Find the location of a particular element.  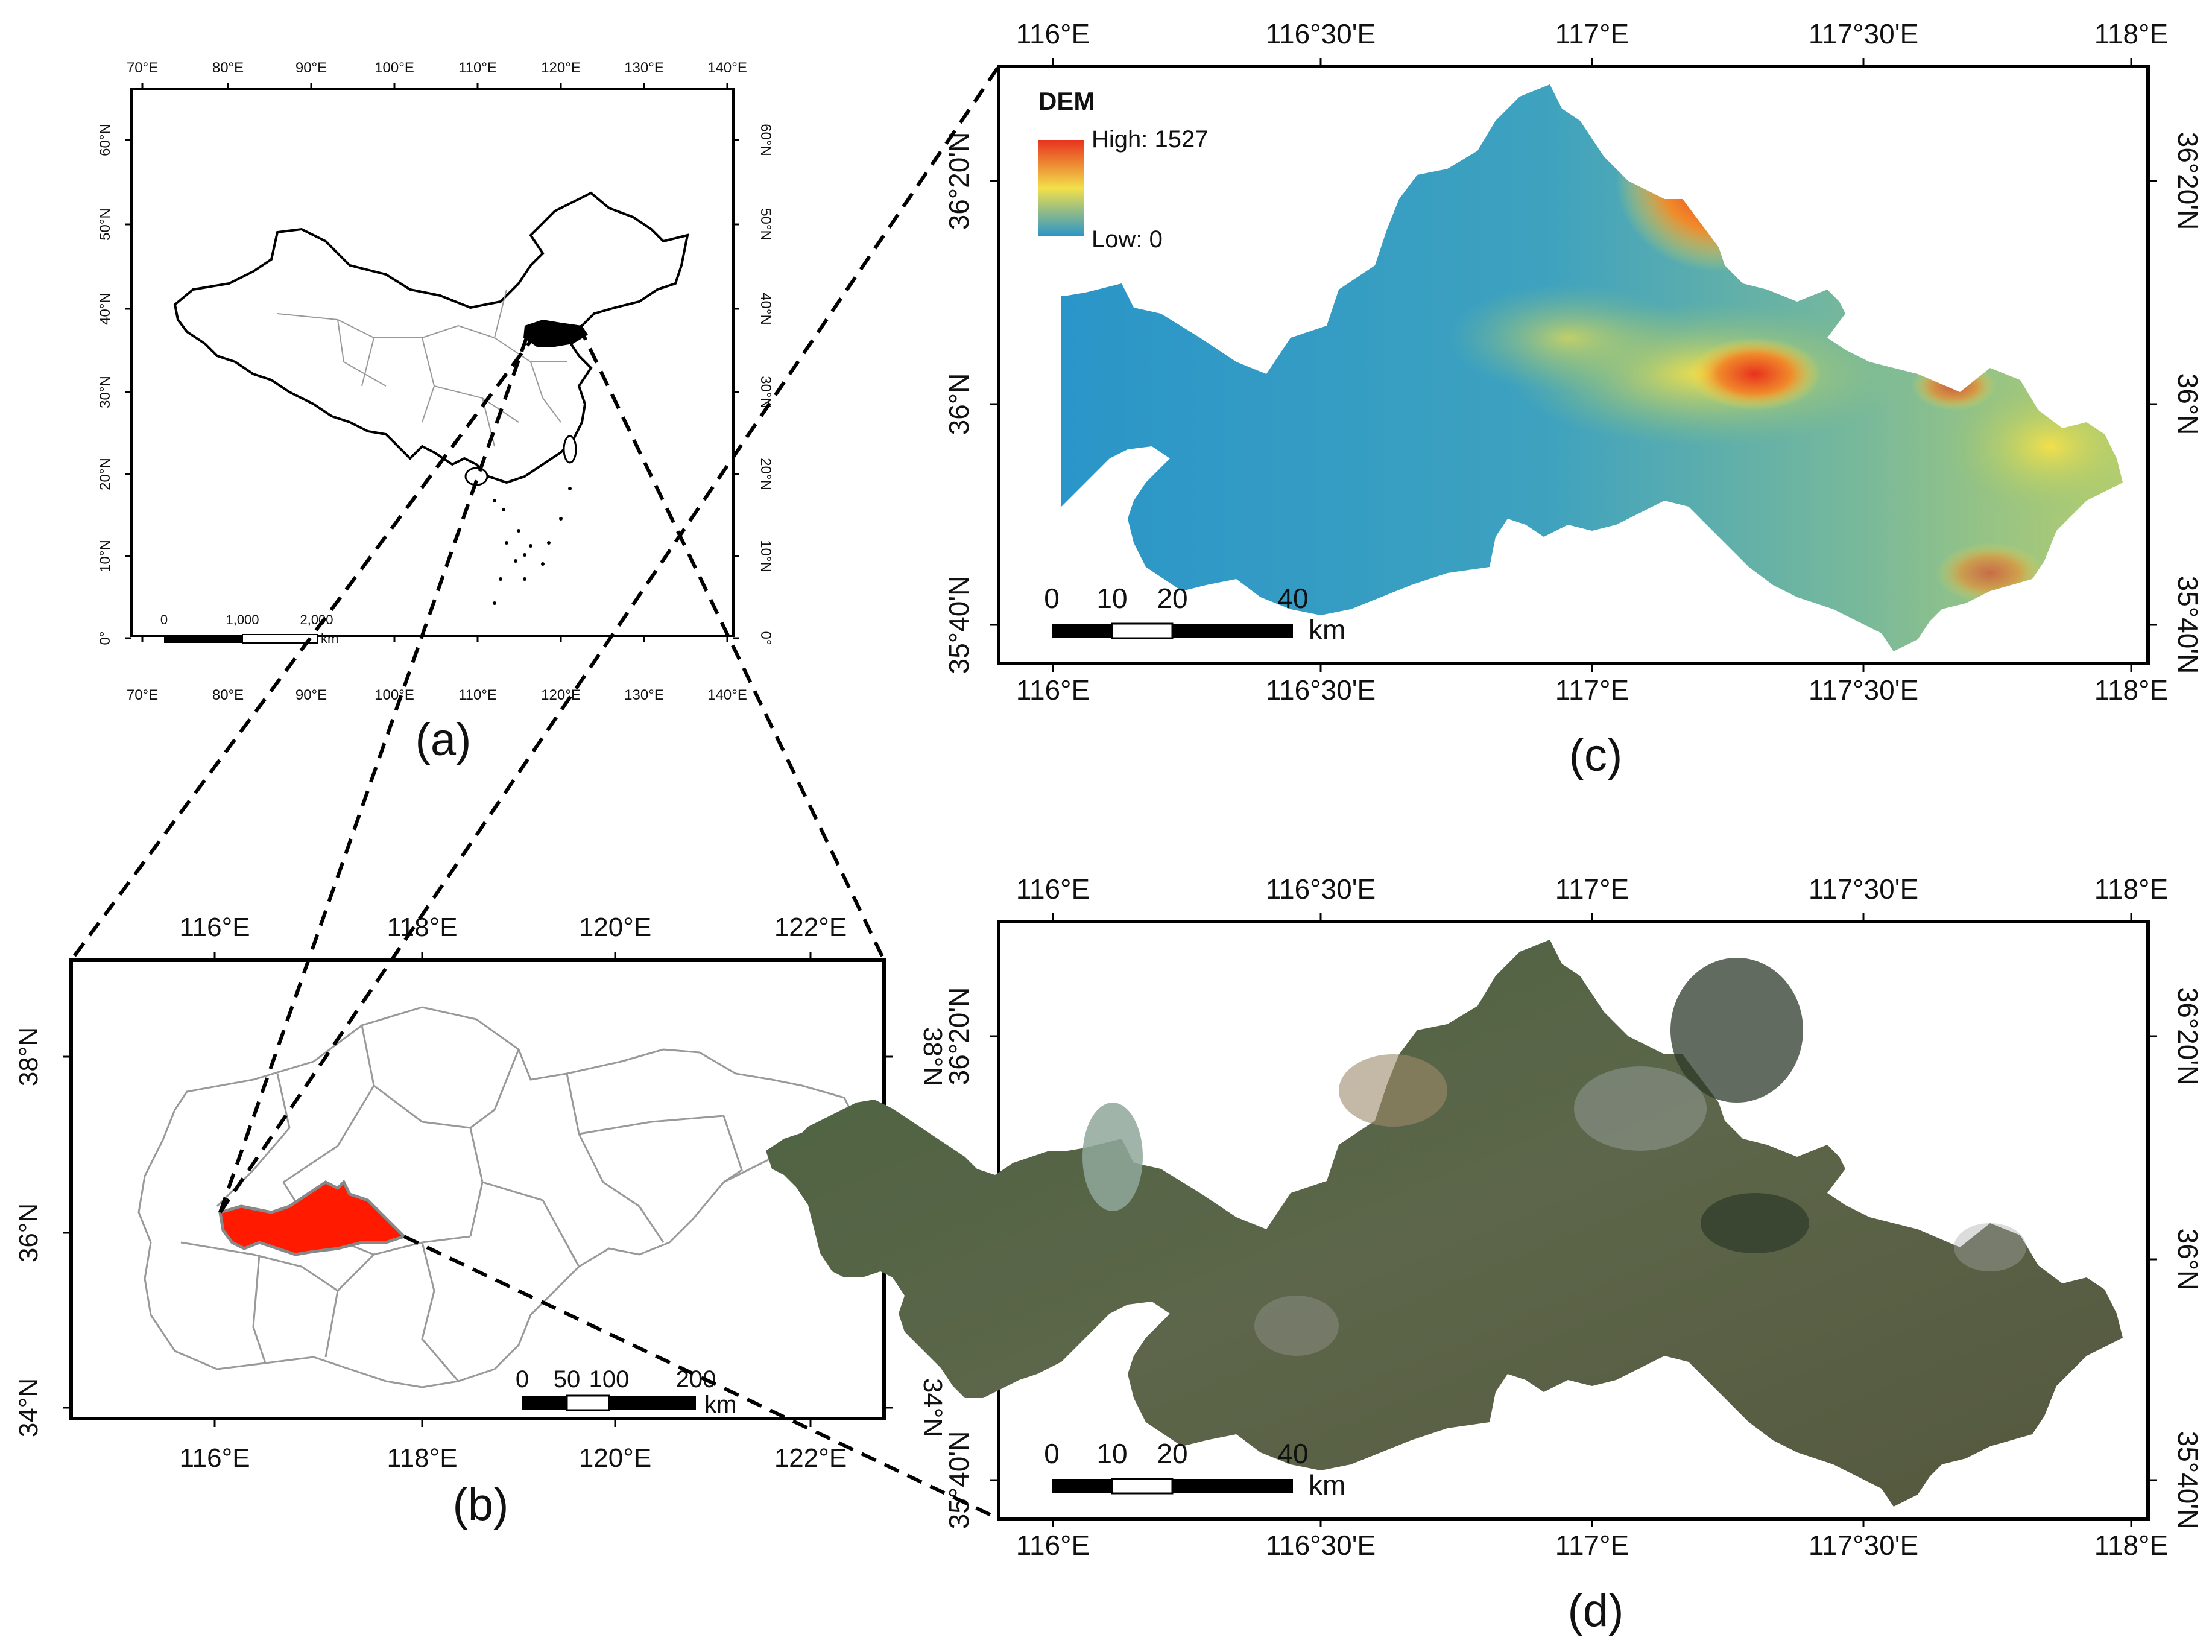

lat-label-right: 36°N is located at coordinates (2188, 1260).